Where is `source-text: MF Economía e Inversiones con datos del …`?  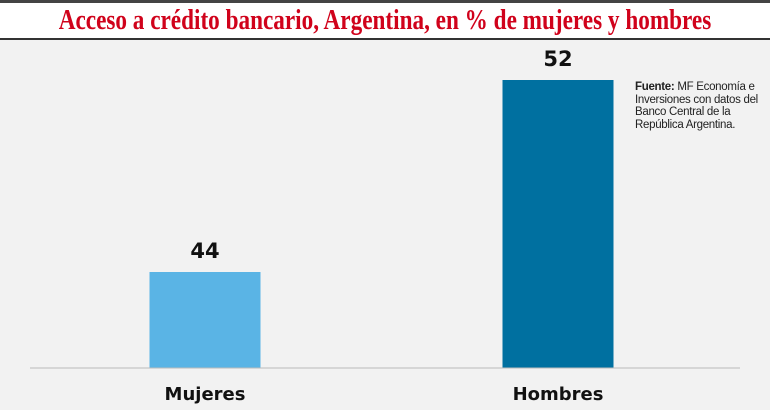 source-text: MF Economía e Inversiones con datos del … is located at coordinates (696, 106).